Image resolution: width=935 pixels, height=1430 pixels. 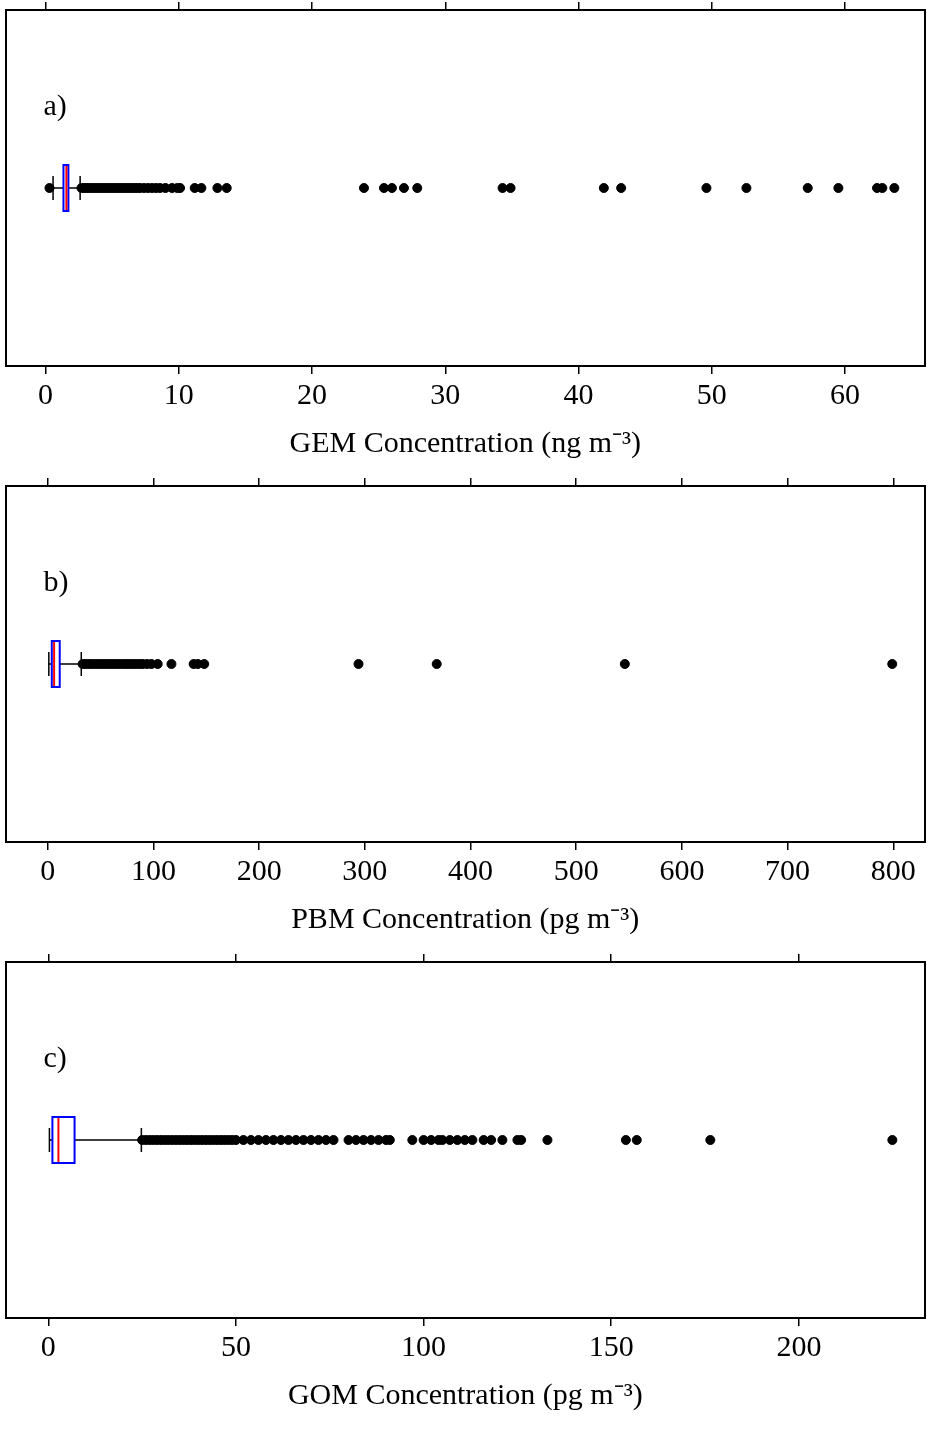 I want to click on x-tick-label: 800, so click(x=893, y=869).